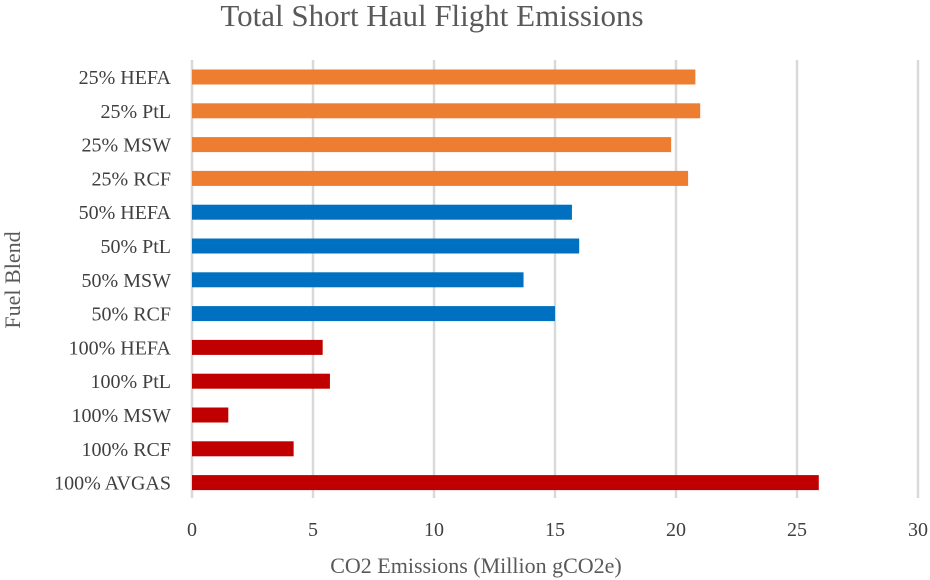 The width and height of the screenshot is (930, 580). What do you see at coordinates (131, 179) in the screenshot?
I see `category-label: 25% RCF` at bounding box center [131, 179].